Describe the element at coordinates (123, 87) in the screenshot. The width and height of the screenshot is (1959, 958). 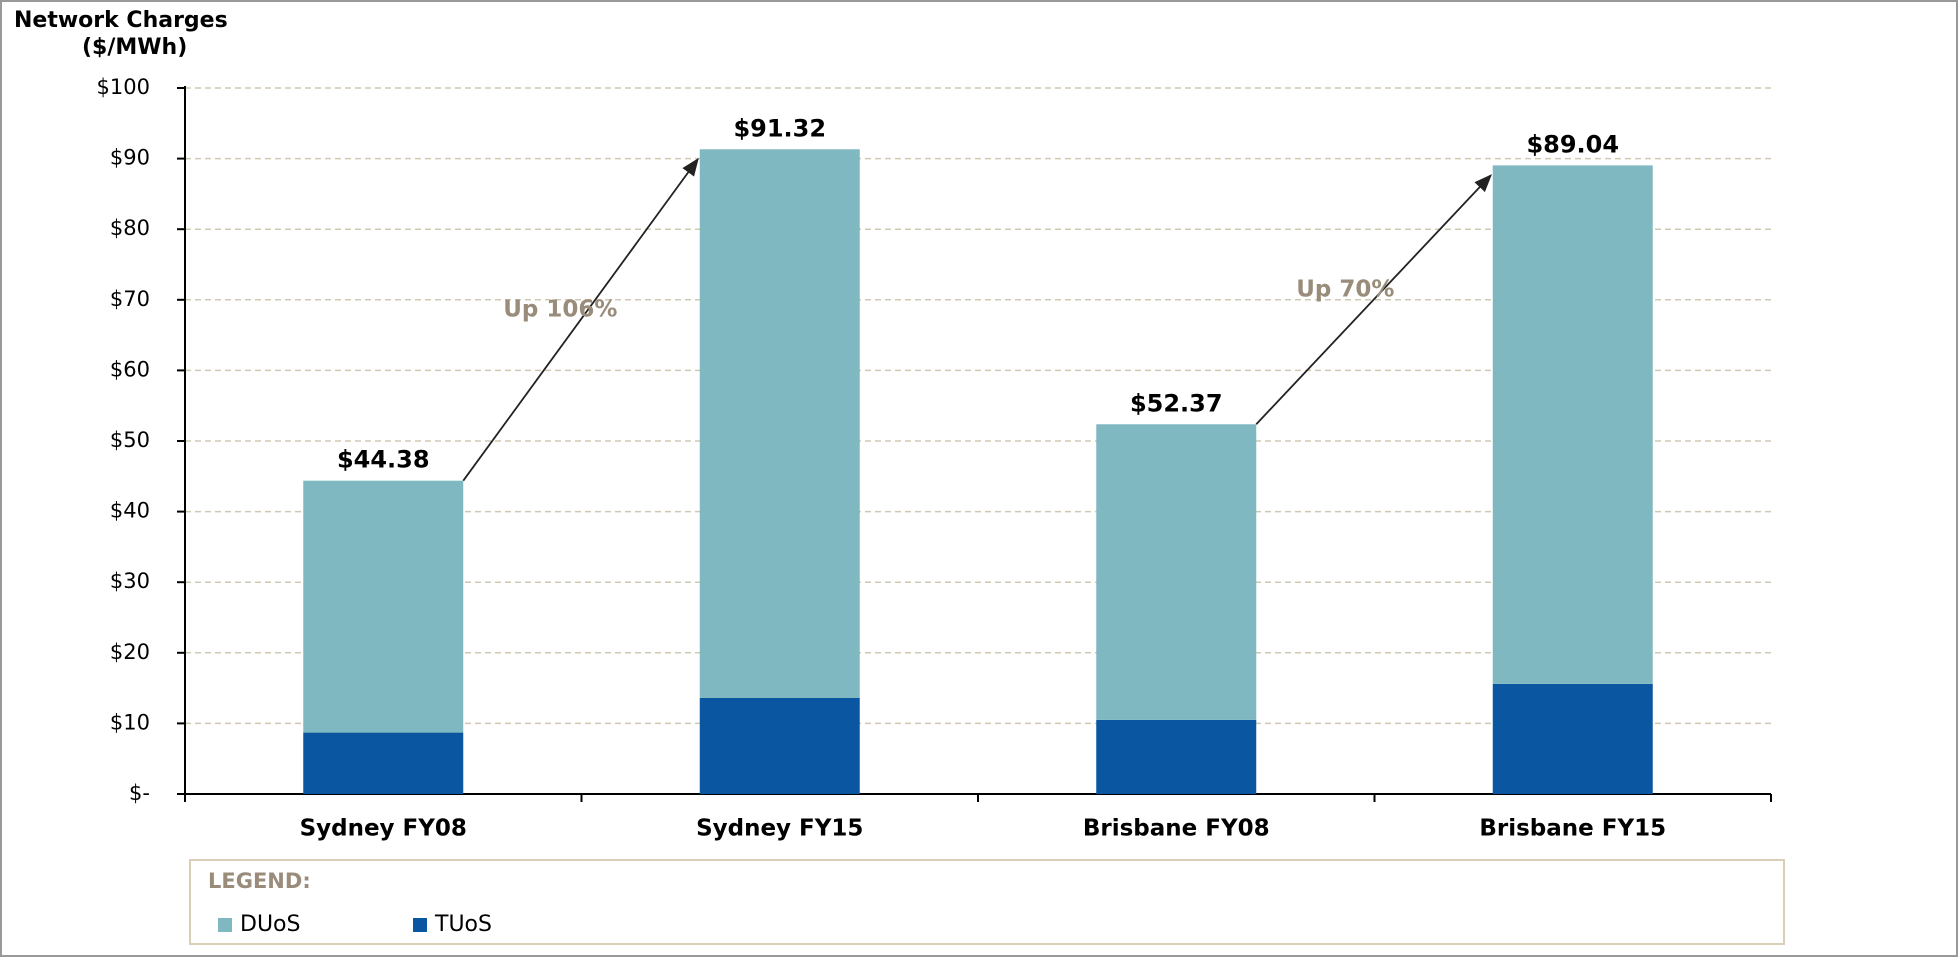
I see `y-tick-label: $100` at that location.